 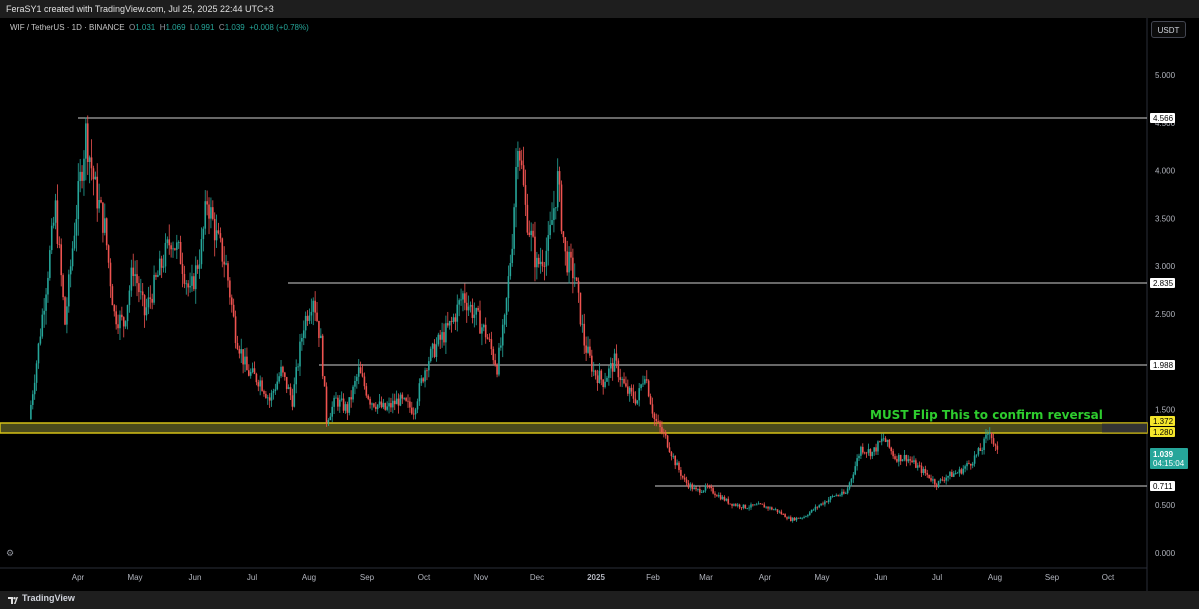 What do you see at coordinates (10, 553) in the screenshot?
I see `scale-settings-icon: ⚙` at bounding box center [10, 553].